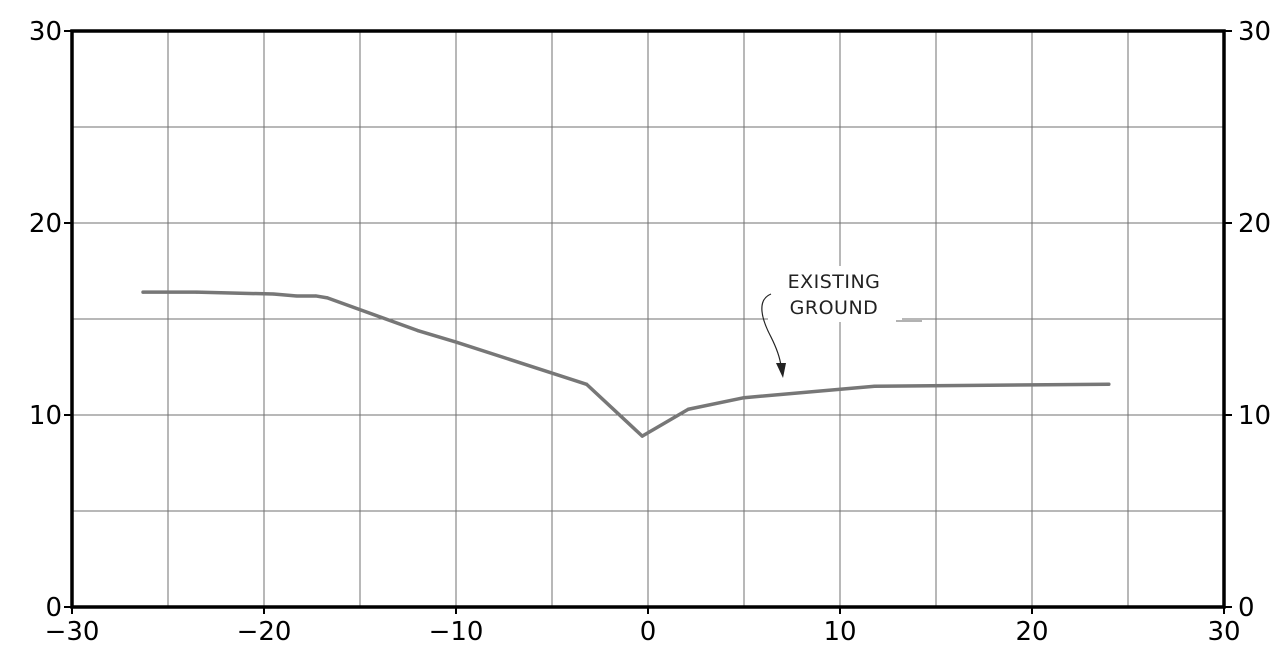 The image size is (1271, 662). What do you see at coordinates (835, 294) in the screenshot?
I see `annotation-label-background` at bounding box center [835, 294].